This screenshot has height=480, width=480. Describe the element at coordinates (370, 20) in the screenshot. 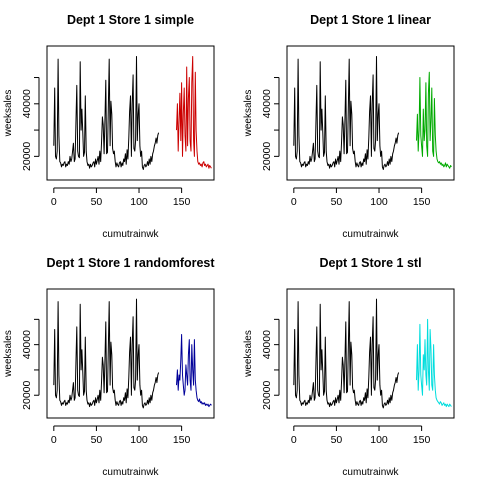

I see `chart-title: Dept 1 Store 1 linear` at that location.